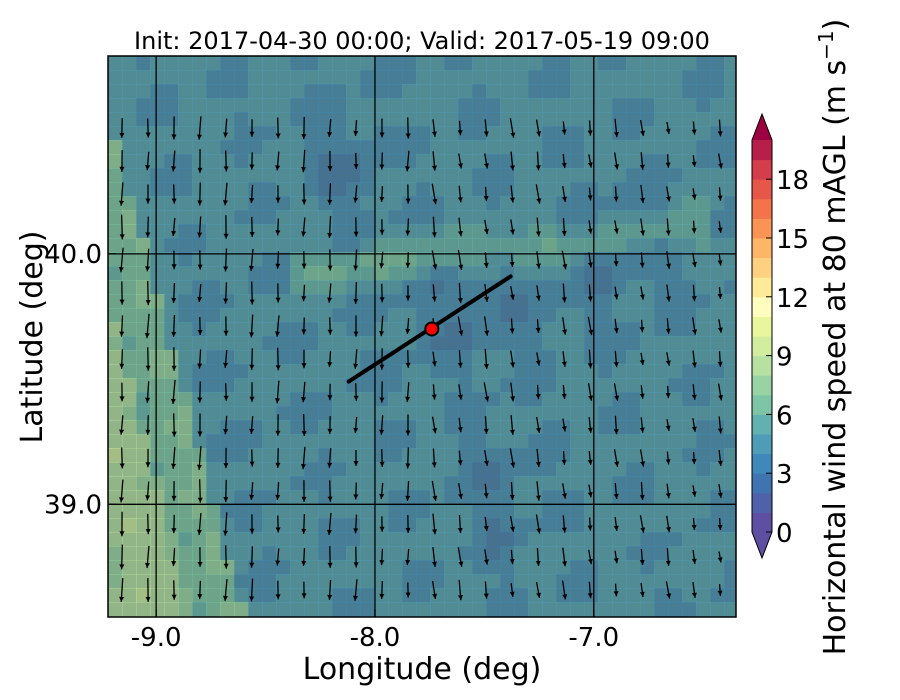  I want to click on x-tick-label: -8.0, so click(375, 638).